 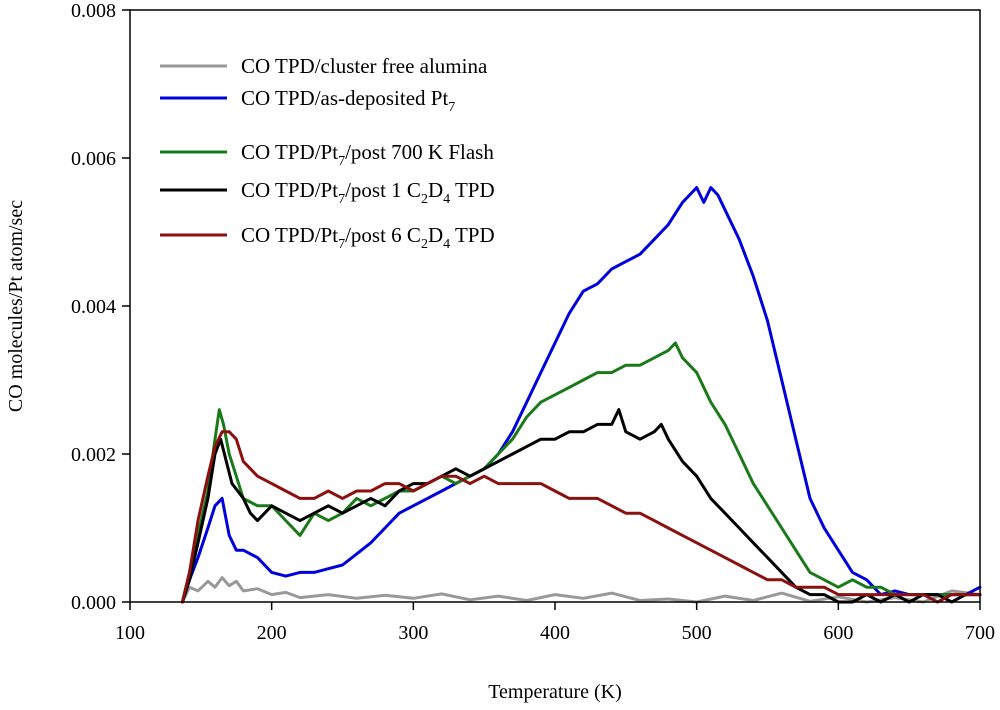 What do you see at coordinates (413, 633) in the screenshot?
I see `x-tick-label: 300` at bounding box center [413, 633].